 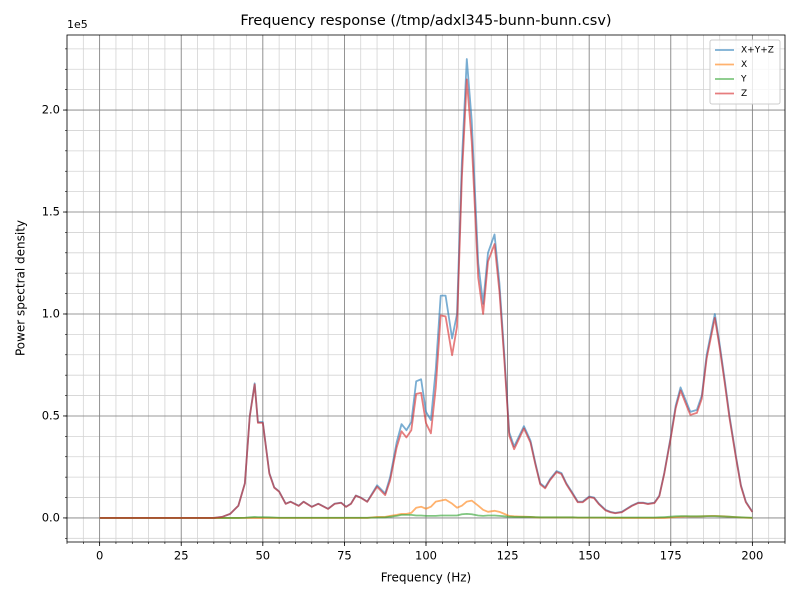 What do you see at coordinates (77, 24) in the screenshot?
I see `offset-text: 1e5` at bounding box center [77, 24].